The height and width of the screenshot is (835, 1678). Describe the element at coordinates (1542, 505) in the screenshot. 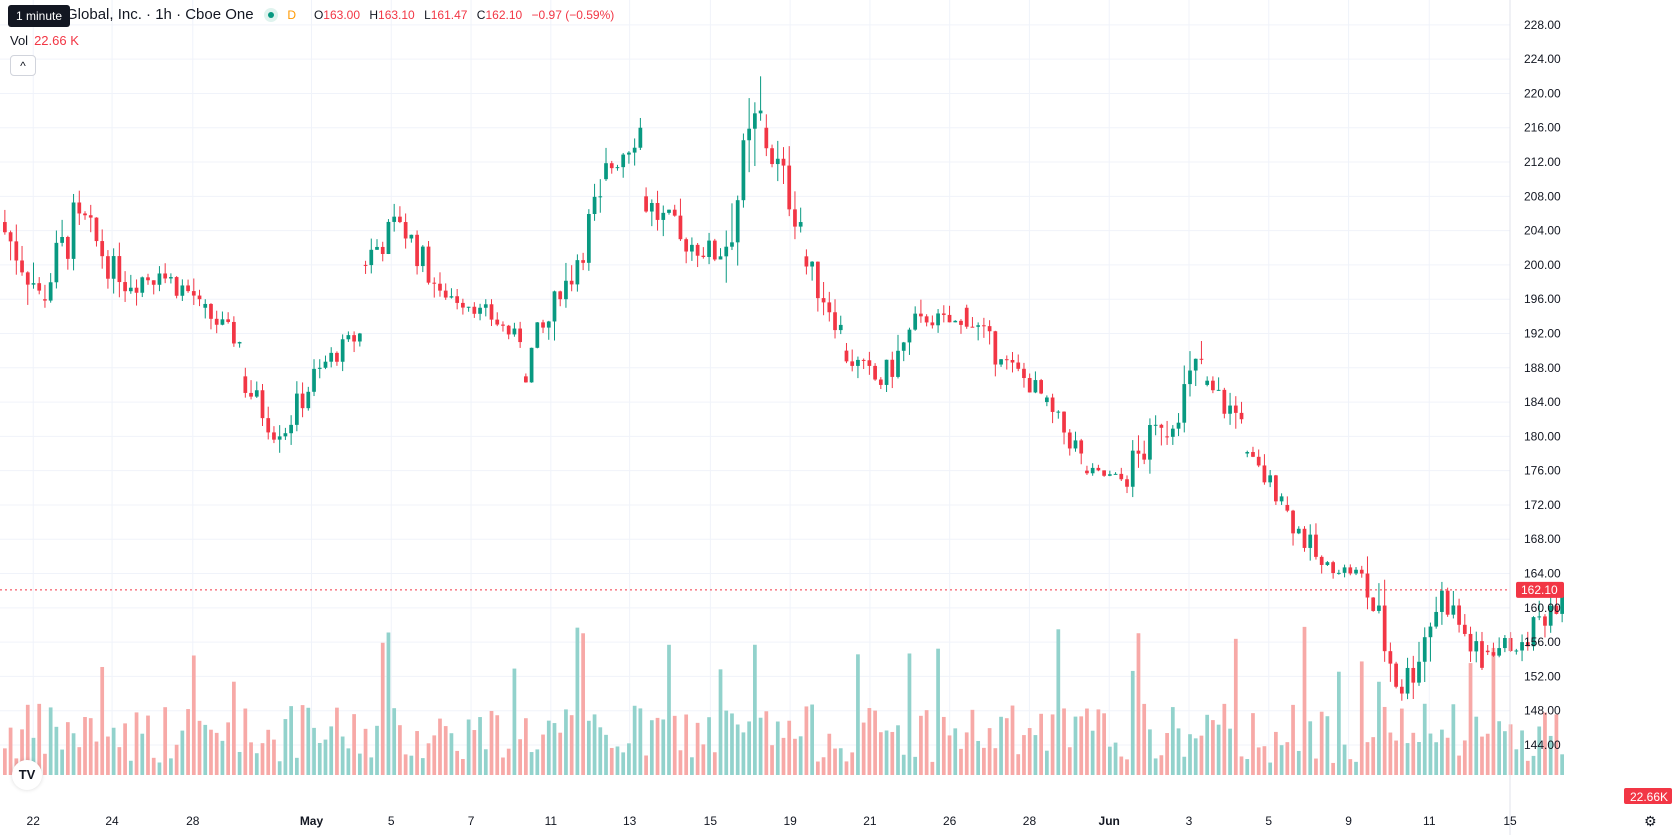

I see `price-tick-label: 172.00` at that location.